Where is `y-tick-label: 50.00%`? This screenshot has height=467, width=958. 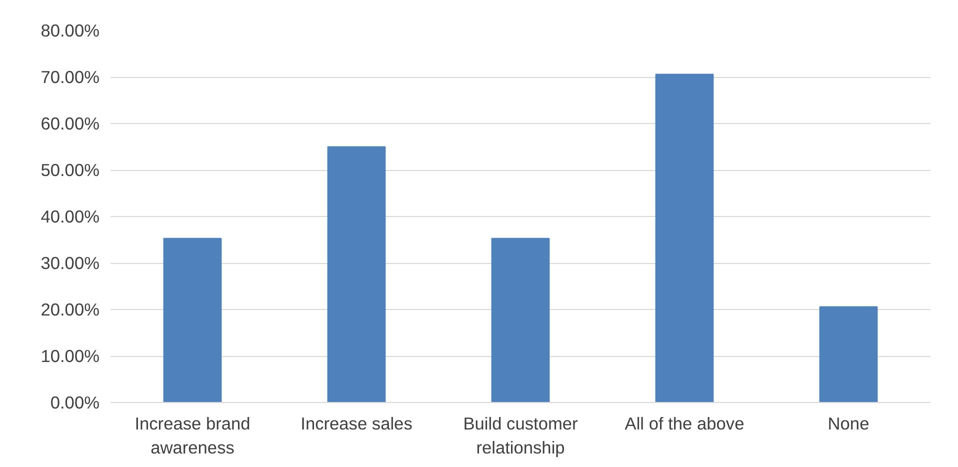 y-tick-label: 50.00% is located at coordinates (70, 170).